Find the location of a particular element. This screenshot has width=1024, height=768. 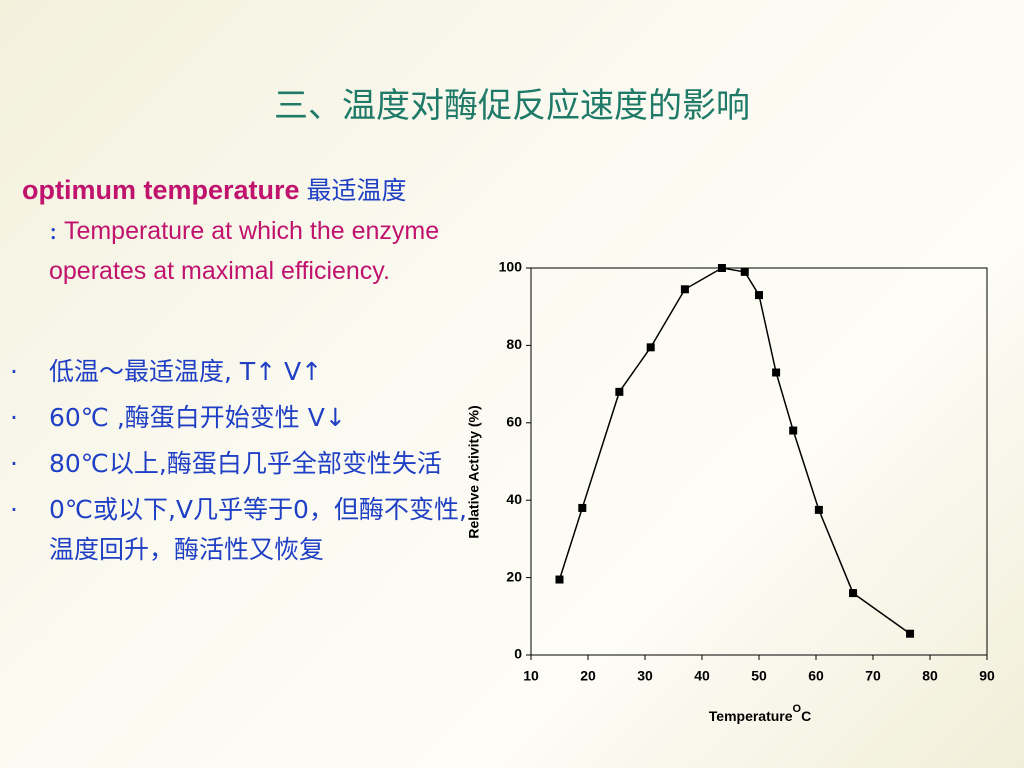

x-axis-label: TemperatureOC is located at coordinates (760, 713).